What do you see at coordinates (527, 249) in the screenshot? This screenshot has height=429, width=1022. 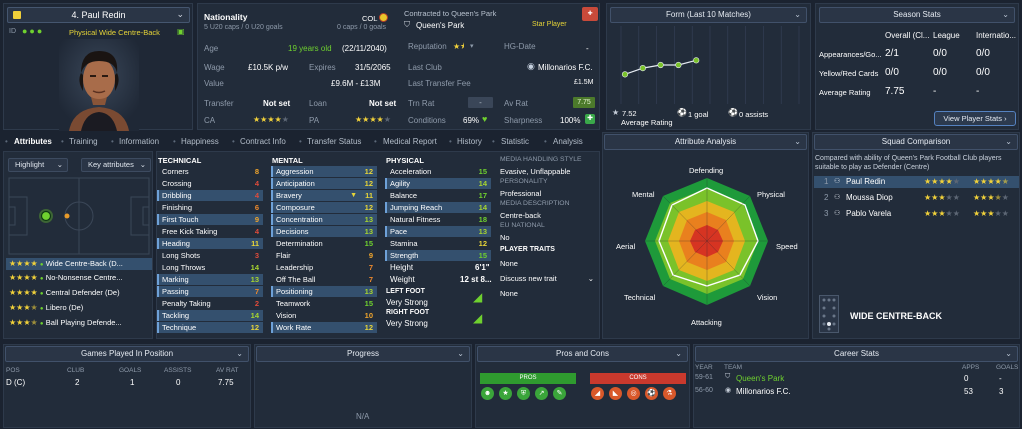 I see `traits-label: PLAYER TRAITS` at bounding box center [527, 249].